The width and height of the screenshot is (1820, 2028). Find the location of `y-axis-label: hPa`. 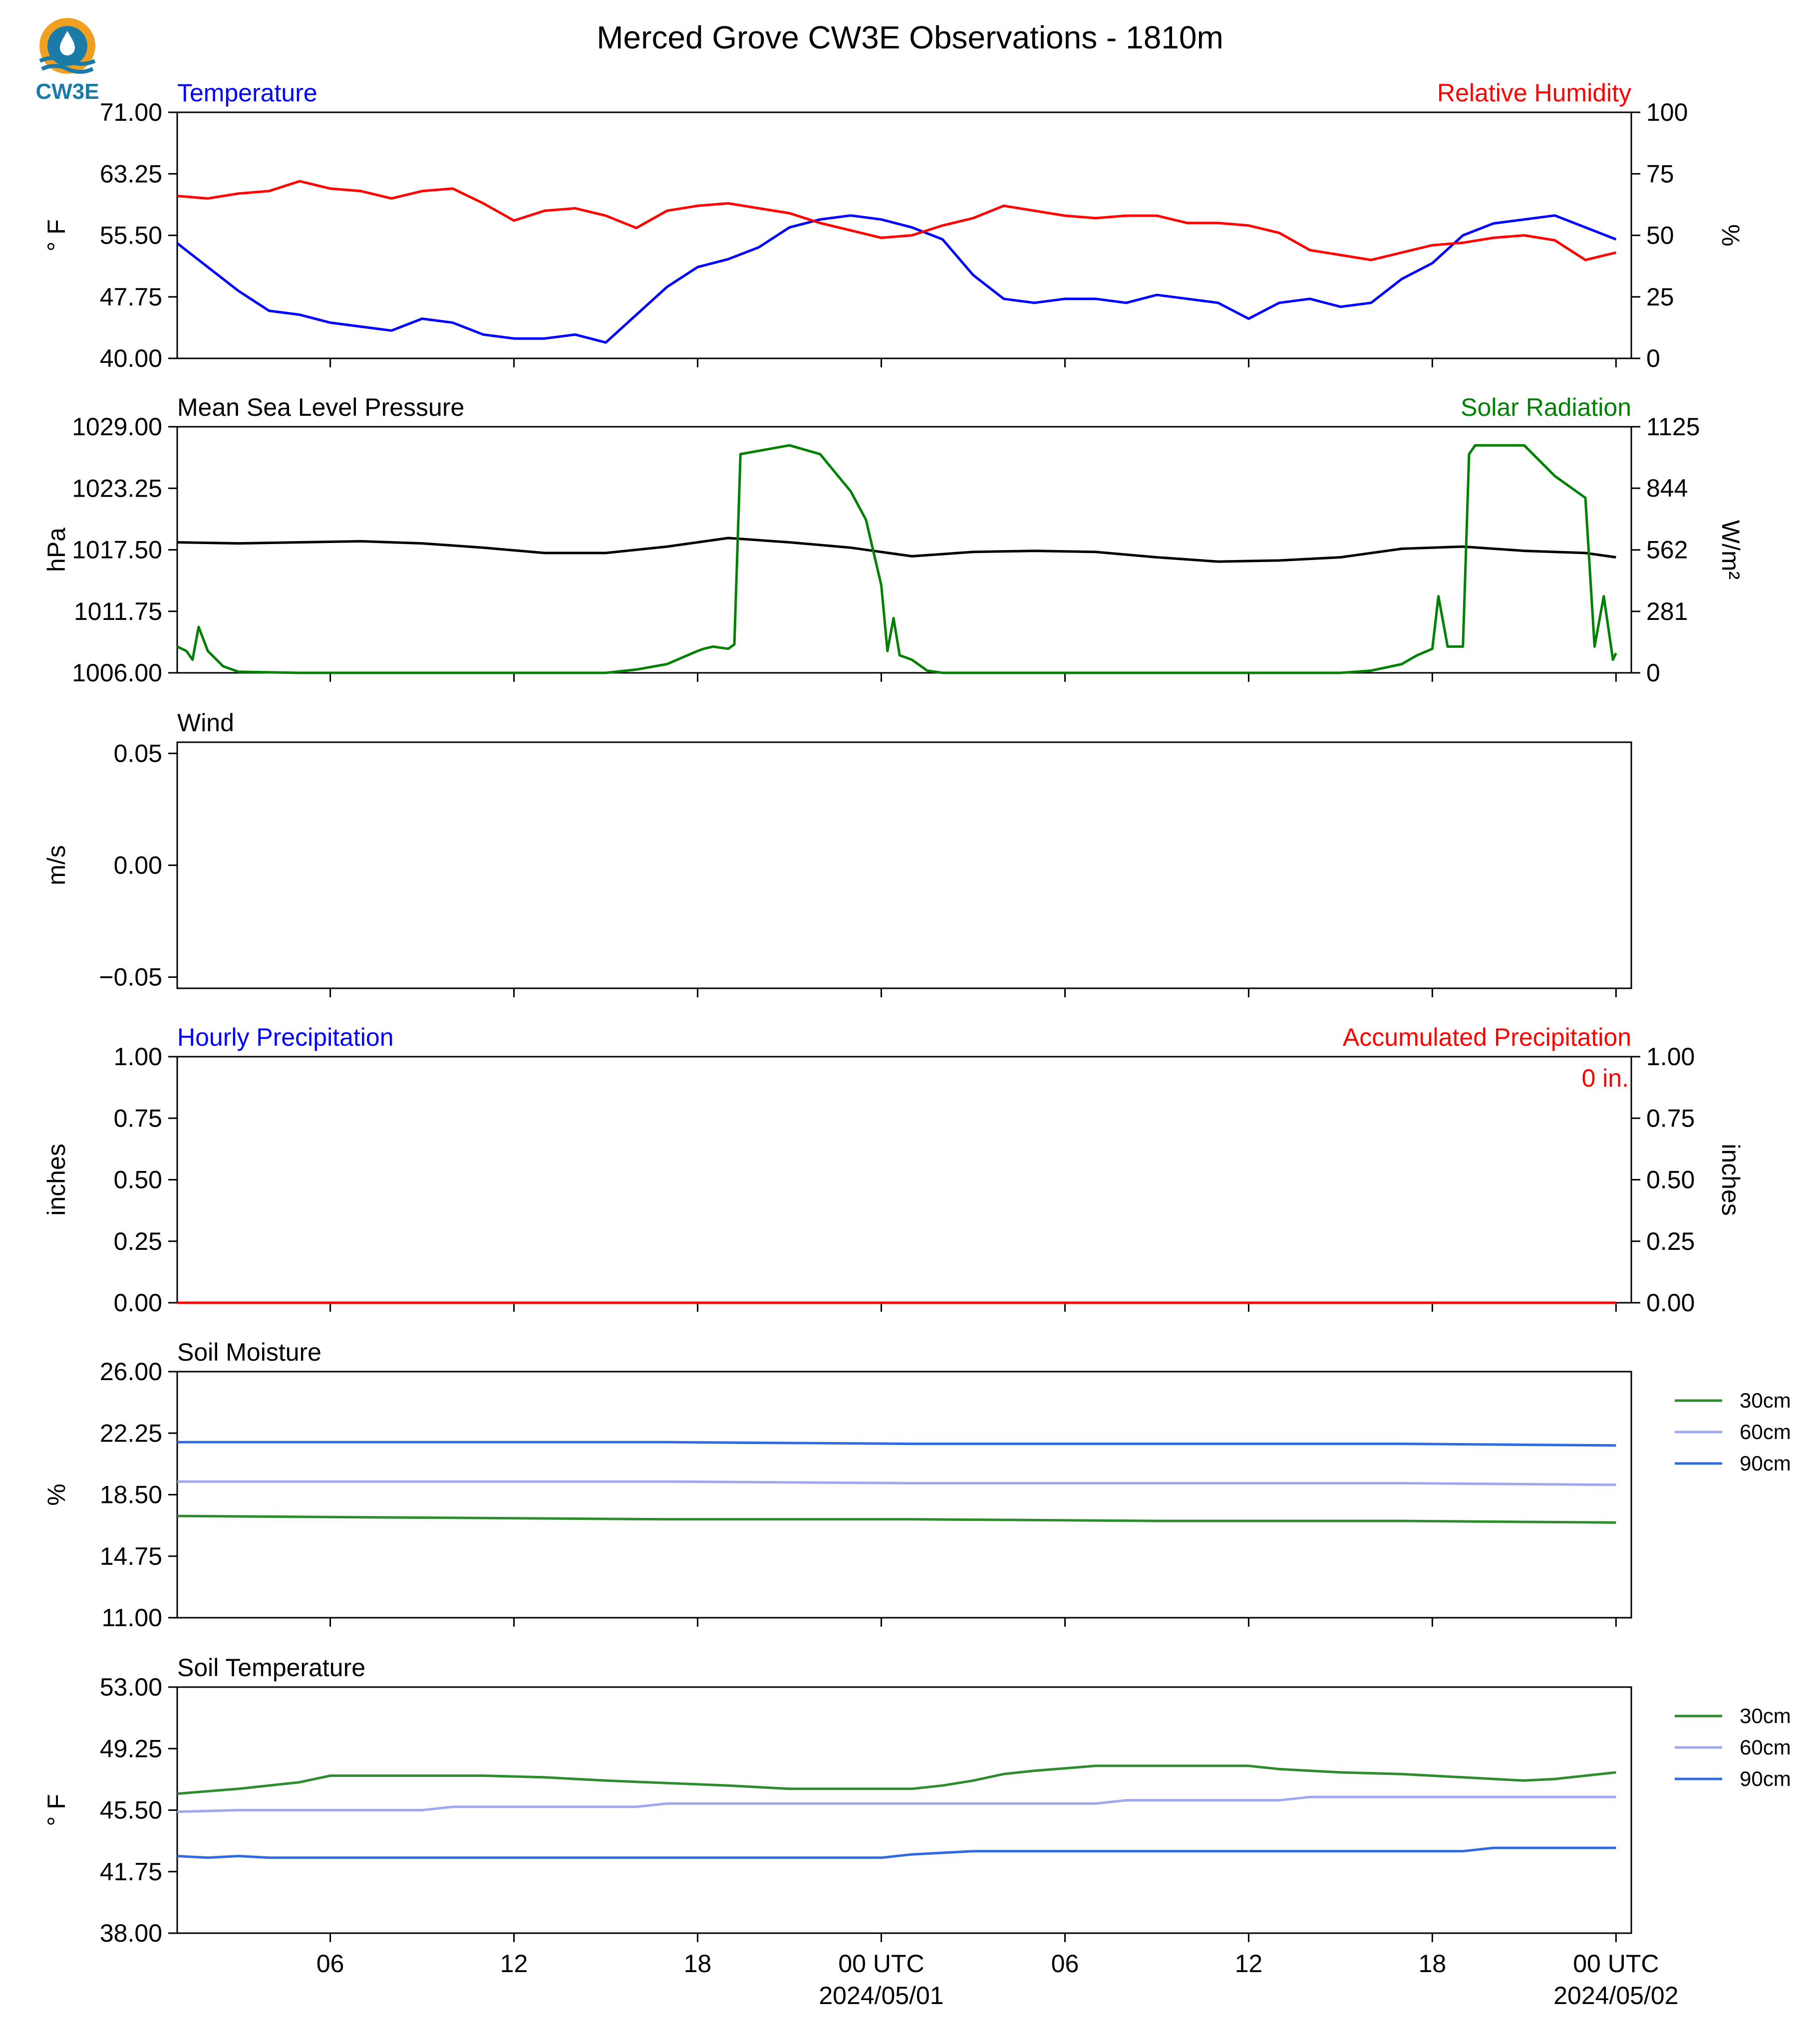

y-axis-label: hPa is located at coordinates (56, 550).